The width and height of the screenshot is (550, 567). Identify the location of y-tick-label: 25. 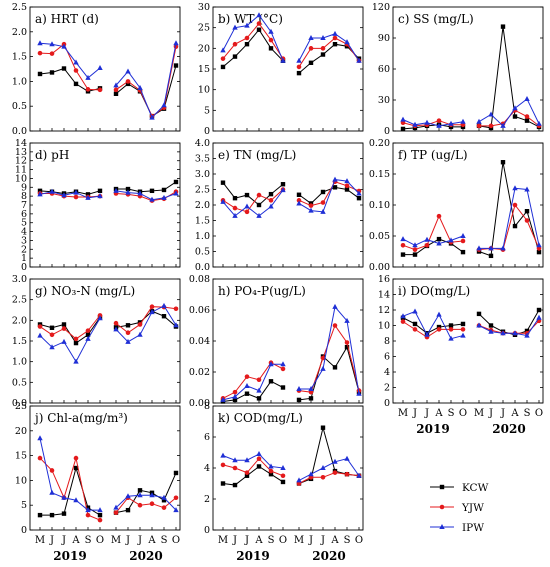
(204, 28).